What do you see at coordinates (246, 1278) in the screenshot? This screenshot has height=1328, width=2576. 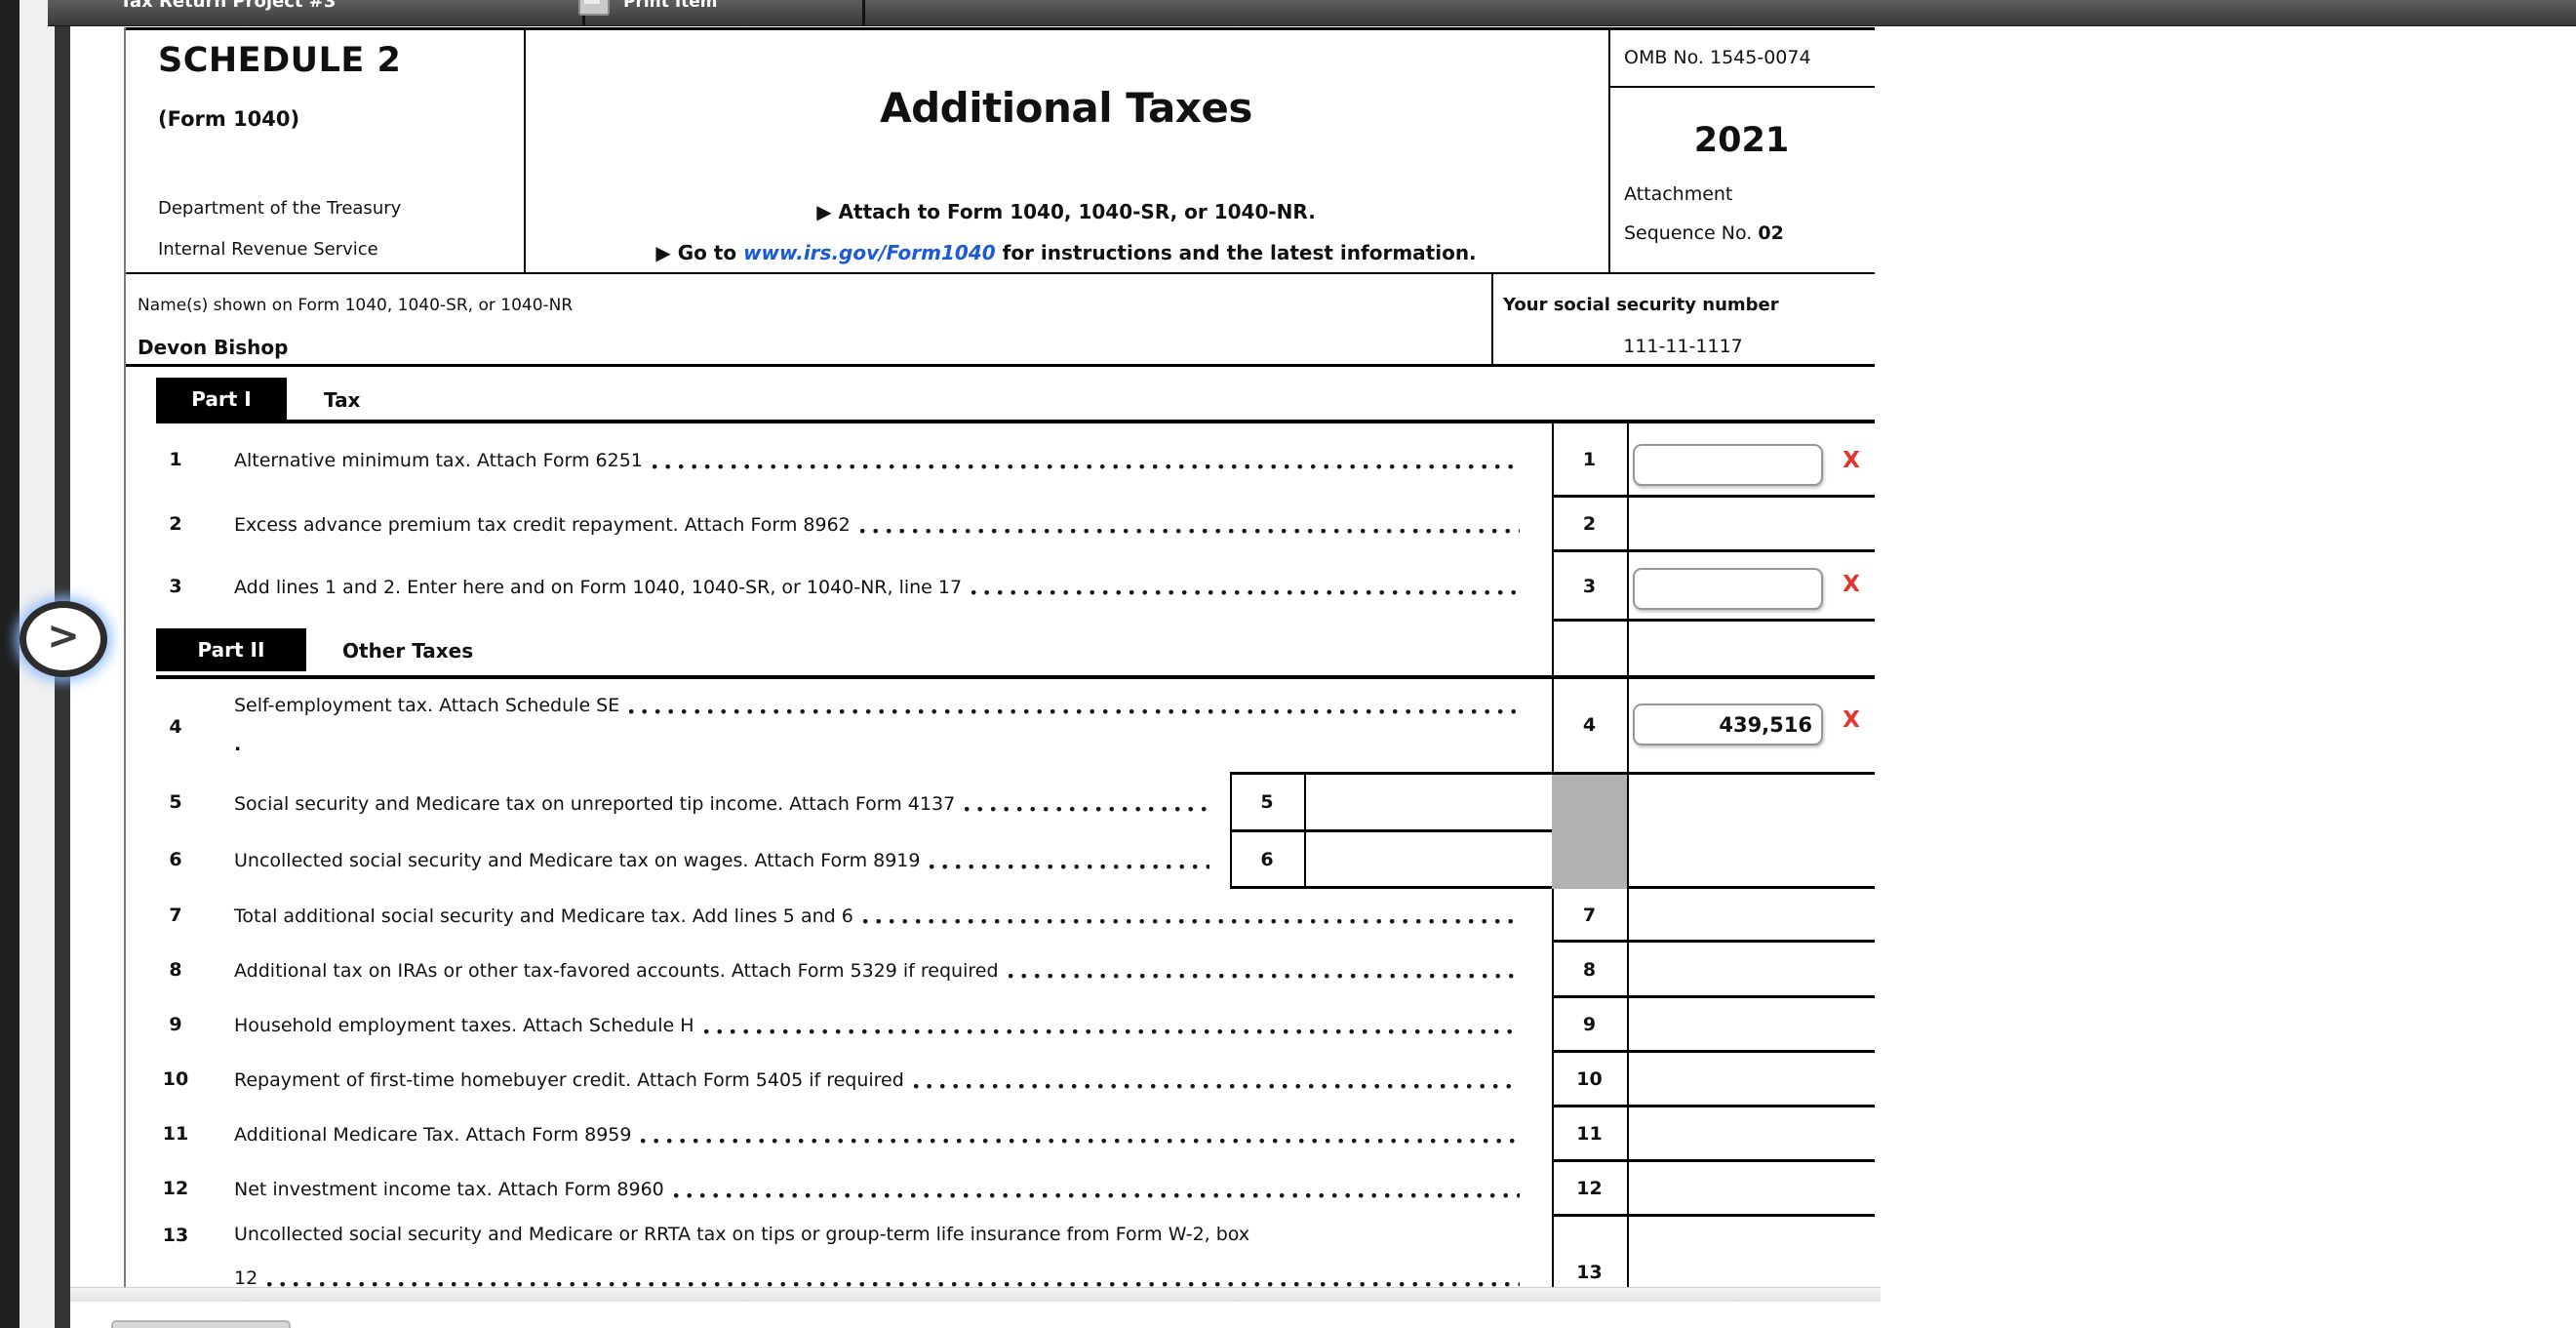 I see `line-text: 12` at bounding box center [246, 1278].